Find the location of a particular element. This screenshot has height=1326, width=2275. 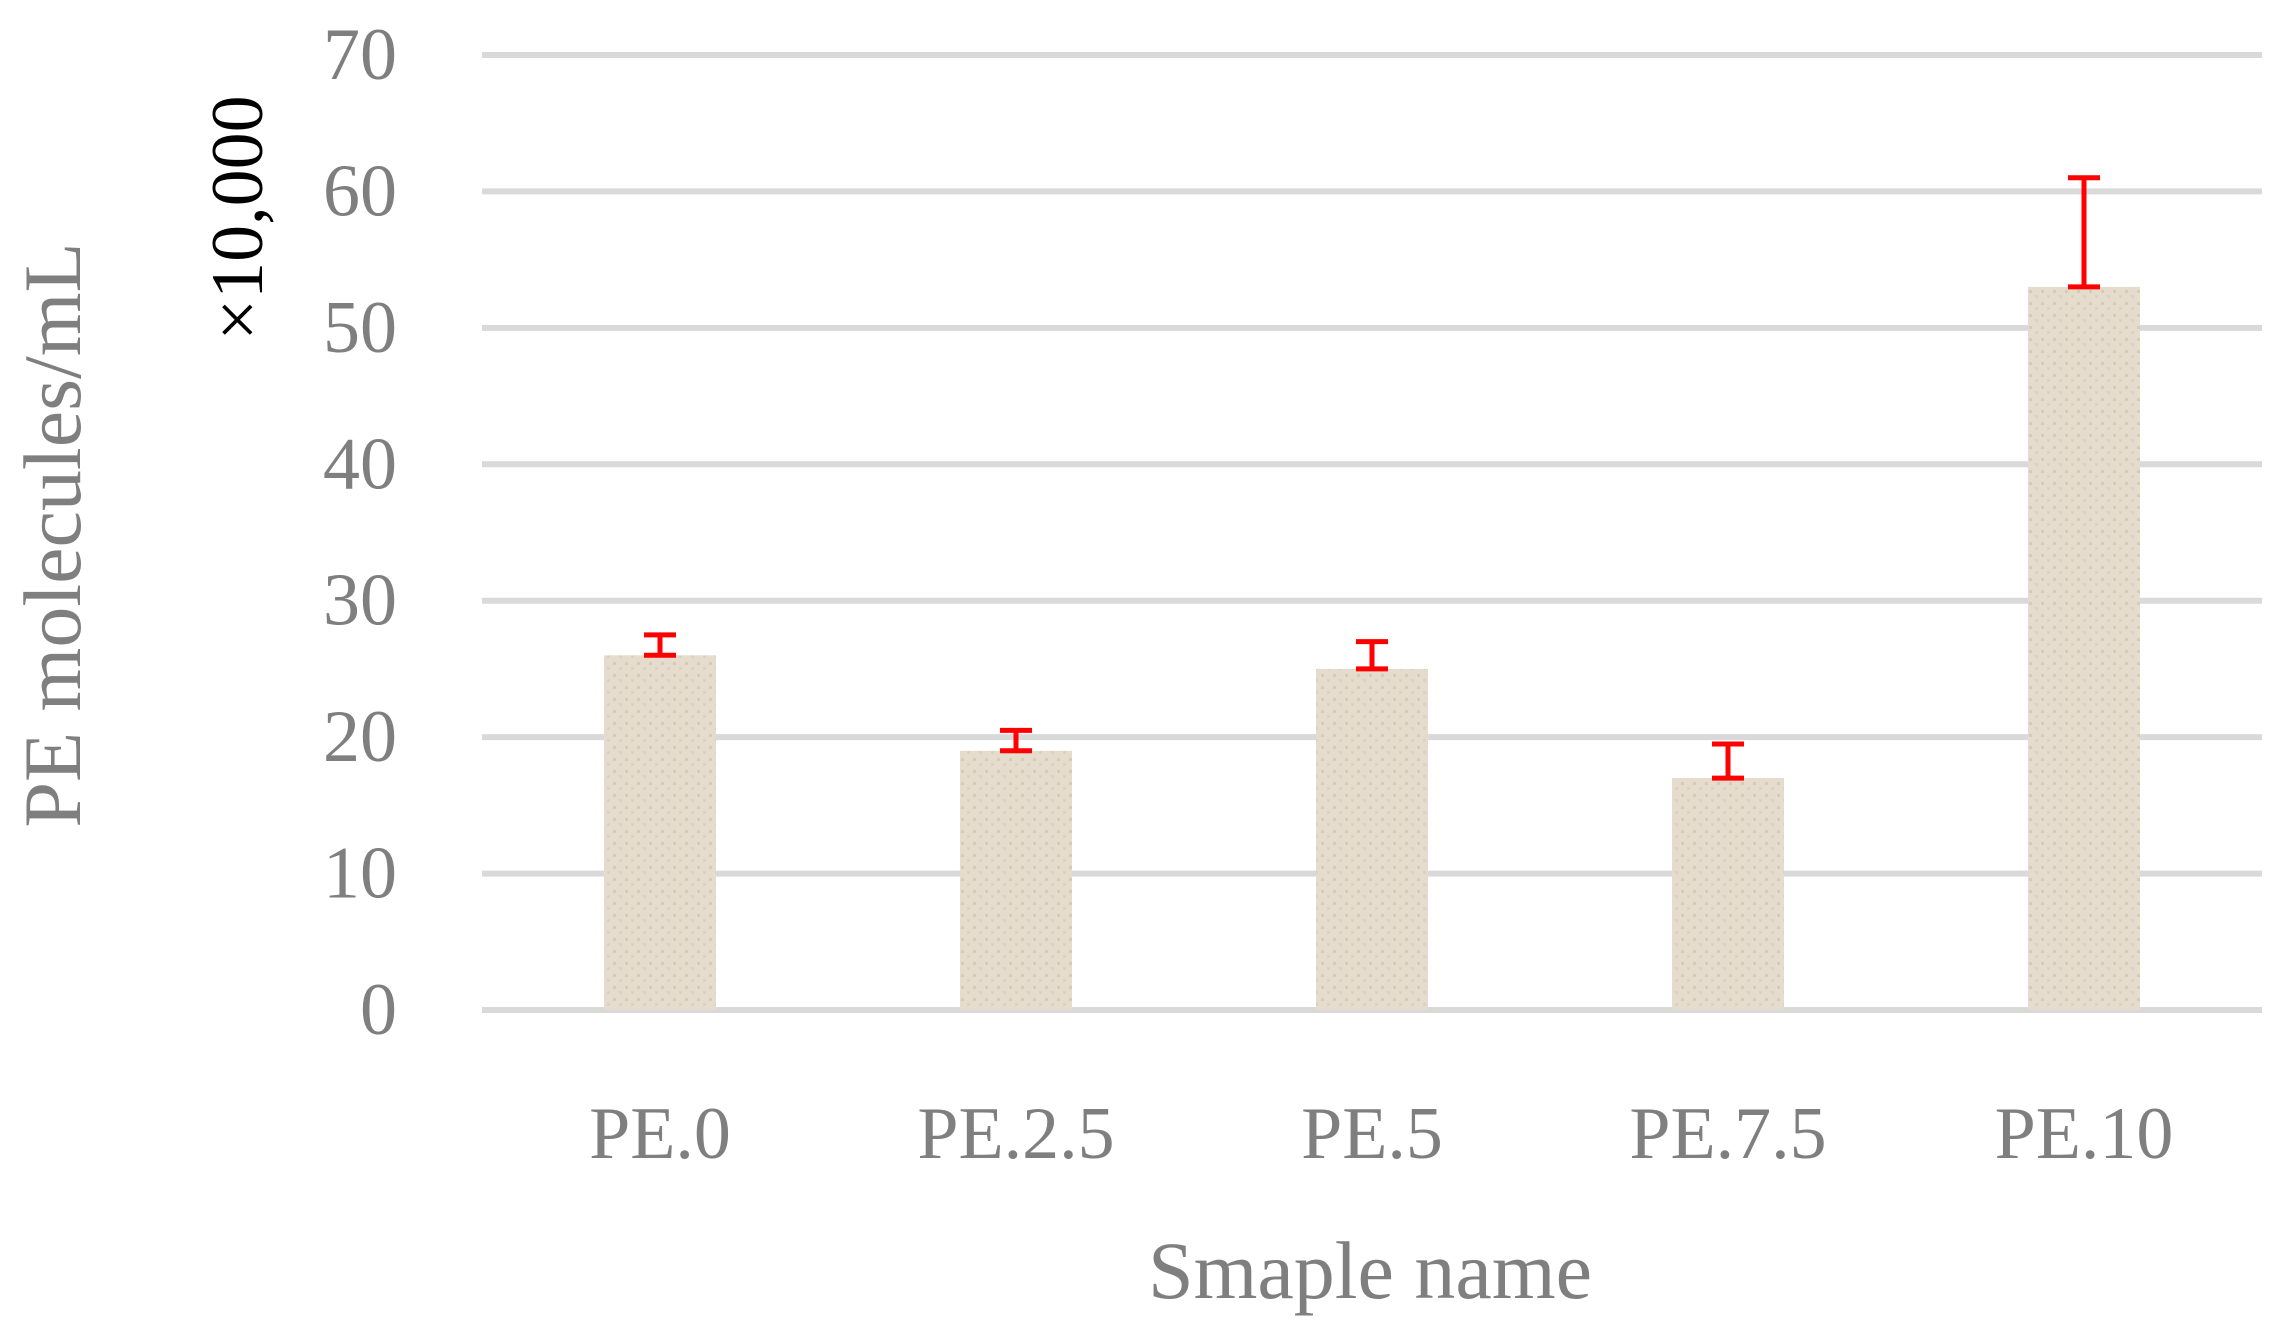

y-tick-label: 40 is located at coordinates (360, 464).